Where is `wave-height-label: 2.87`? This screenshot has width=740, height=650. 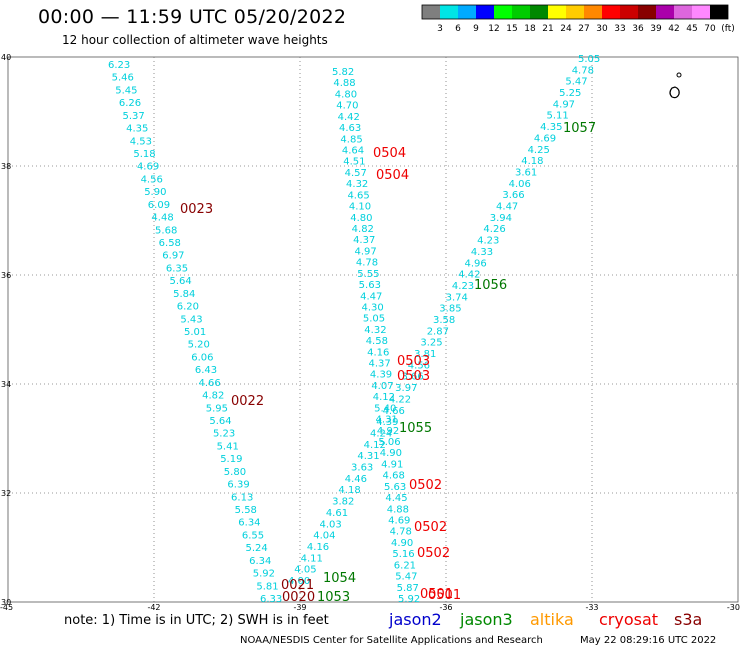
wave-height-label: 2.87 is located at coordinates (438, 331).